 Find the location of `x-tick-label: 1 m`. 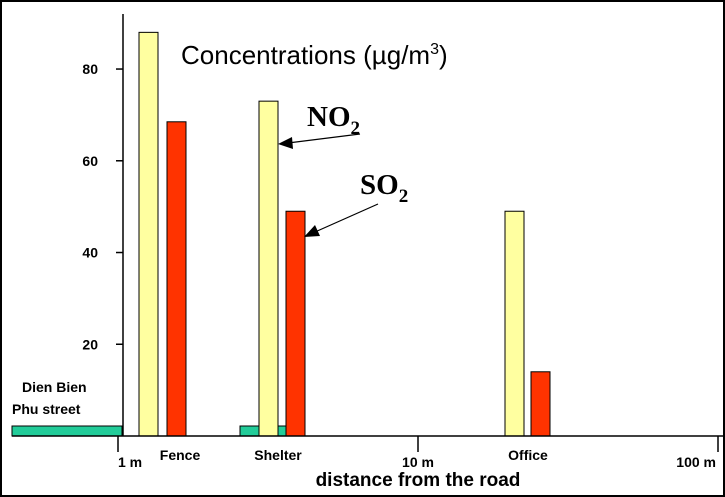

x-tick-label: 1 m is located at coordinates (130, 462).